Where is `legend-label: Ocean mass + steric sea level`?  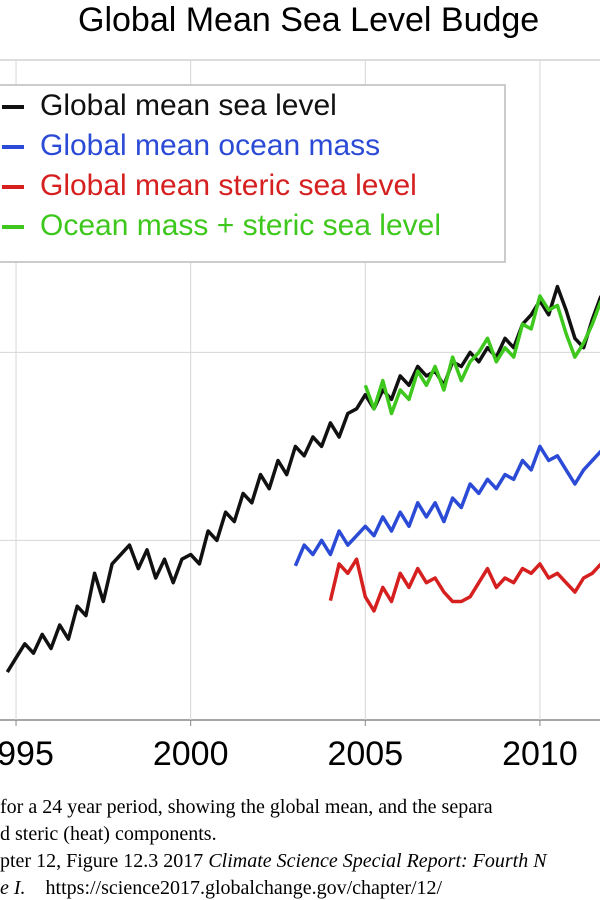 legend-label: Ocean mass + steric sea level is located at coordinates (240, 225).